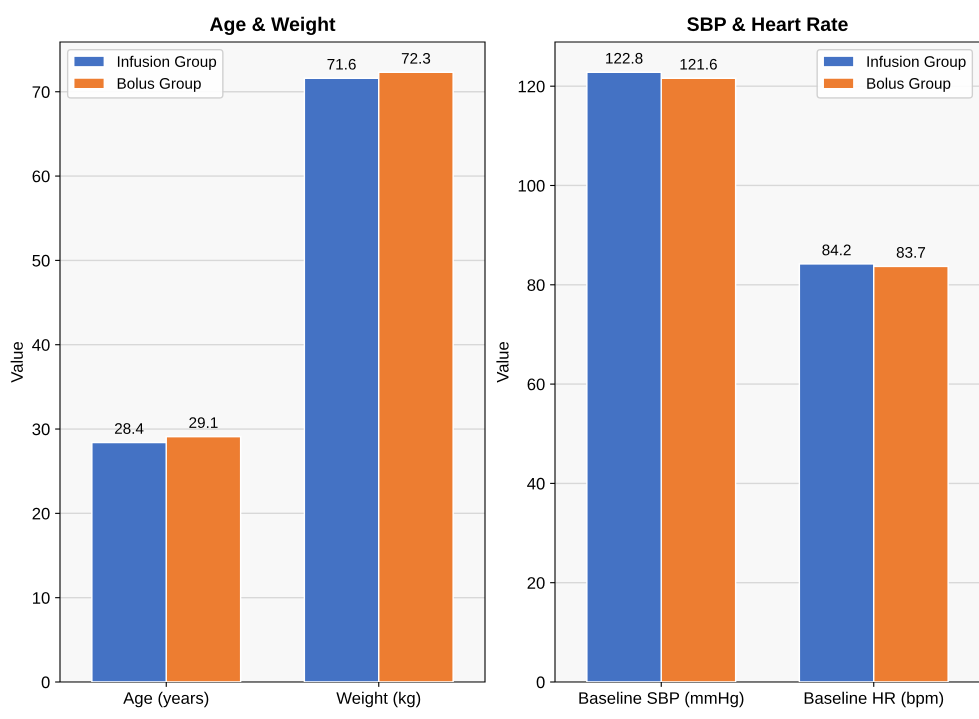 This screenshot has height=719, width=979. What do you see at coordinates (661, 700) in the screenshot?
I see `x-tick-label: Baseline SBP (mmHg)` at bounding box center [661, 700].